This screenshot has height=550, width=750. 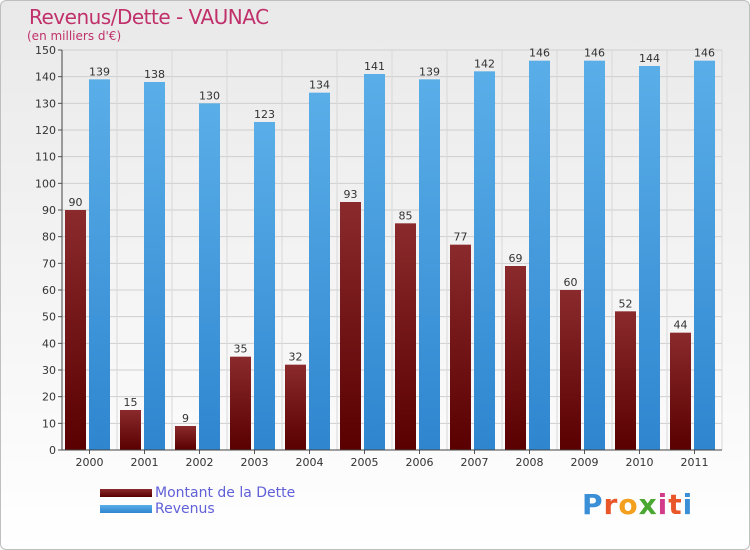 I want to click on y-tick-label: 120, so click(x=45, y=130).